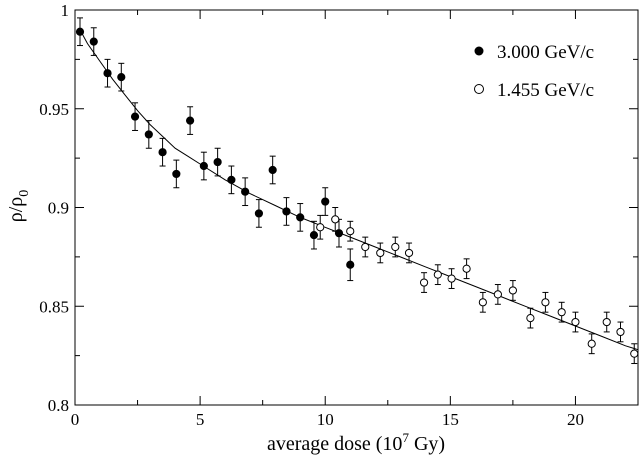 The image size is (643, 459). Describe the element at coordinates (325, 419) in the screenshot. I see `x-tick-label: 10` at that location.